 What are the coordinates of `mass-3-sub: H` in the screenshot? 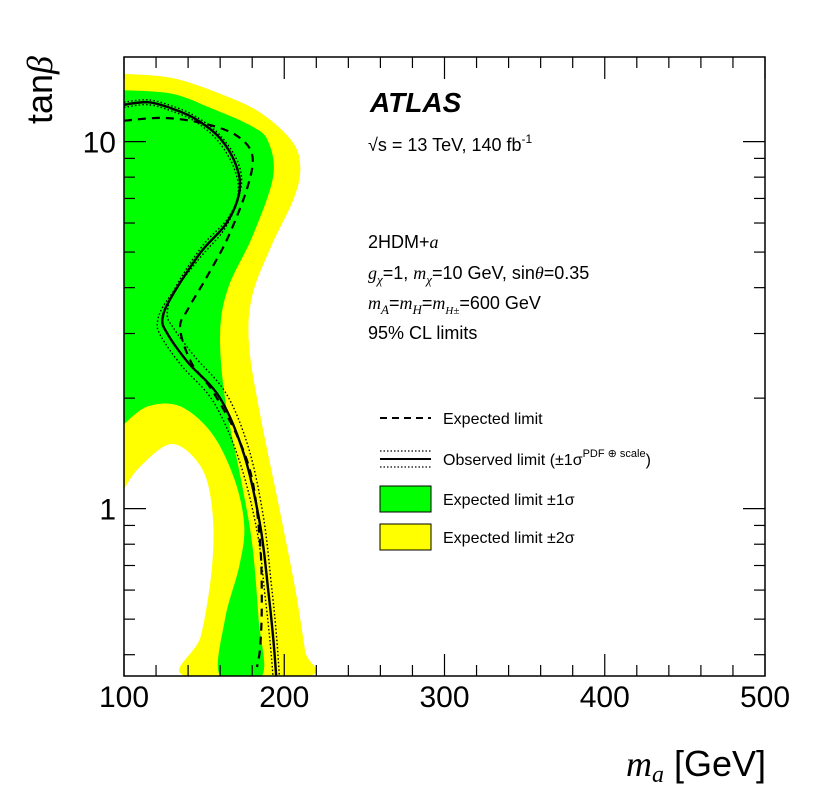 It's located at (416, 309).